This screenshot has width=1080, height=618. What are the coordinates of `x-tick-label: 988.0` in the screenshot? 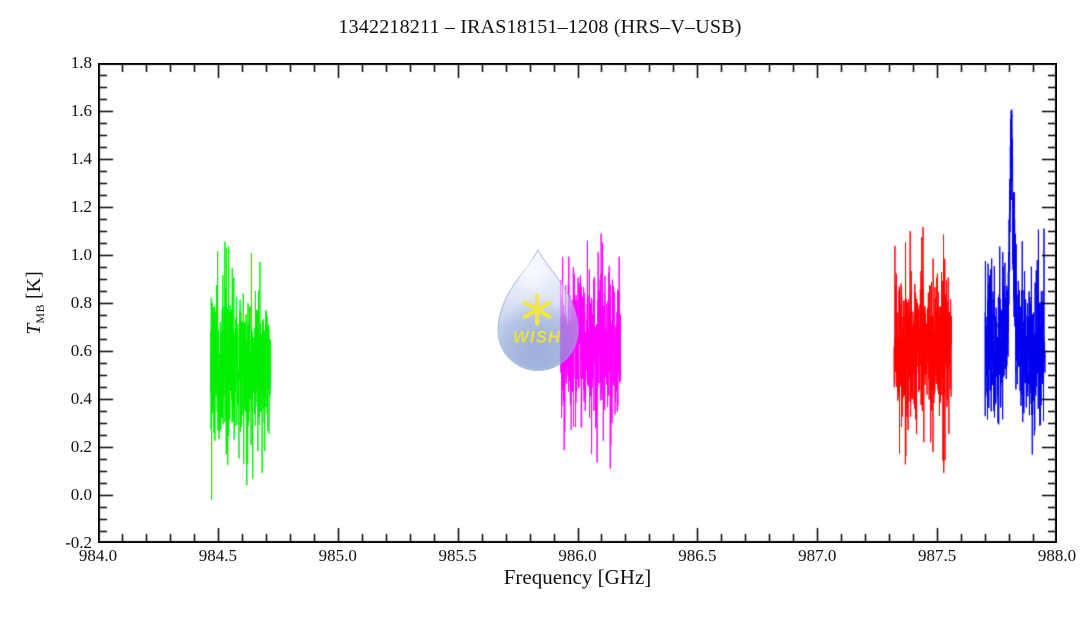 It's located at (1057, 555).